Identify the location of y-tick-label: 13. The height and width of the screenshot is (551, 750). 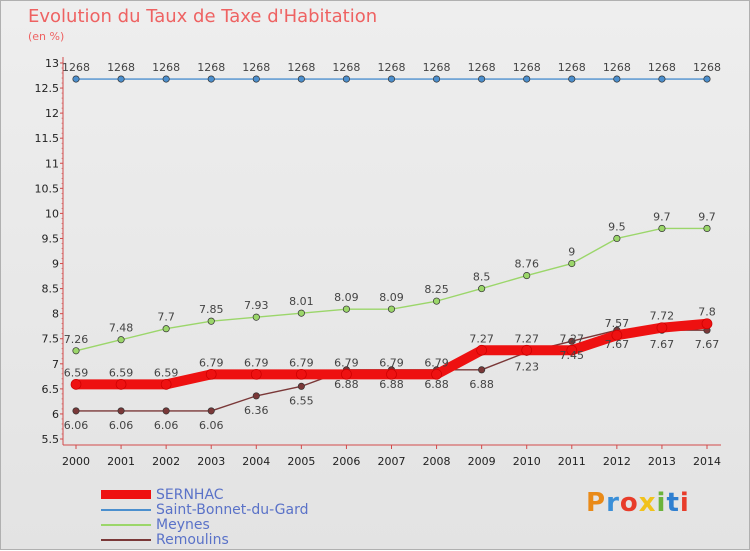
(52, 63).